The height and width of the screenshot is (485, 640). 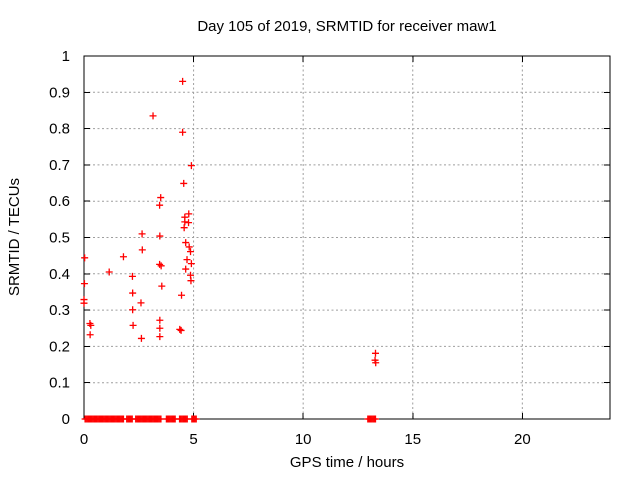 What do you see at coordinates (193, 439) in the screenshot?
I see `x-tick-label: 5` at bounding box center [193, 439].